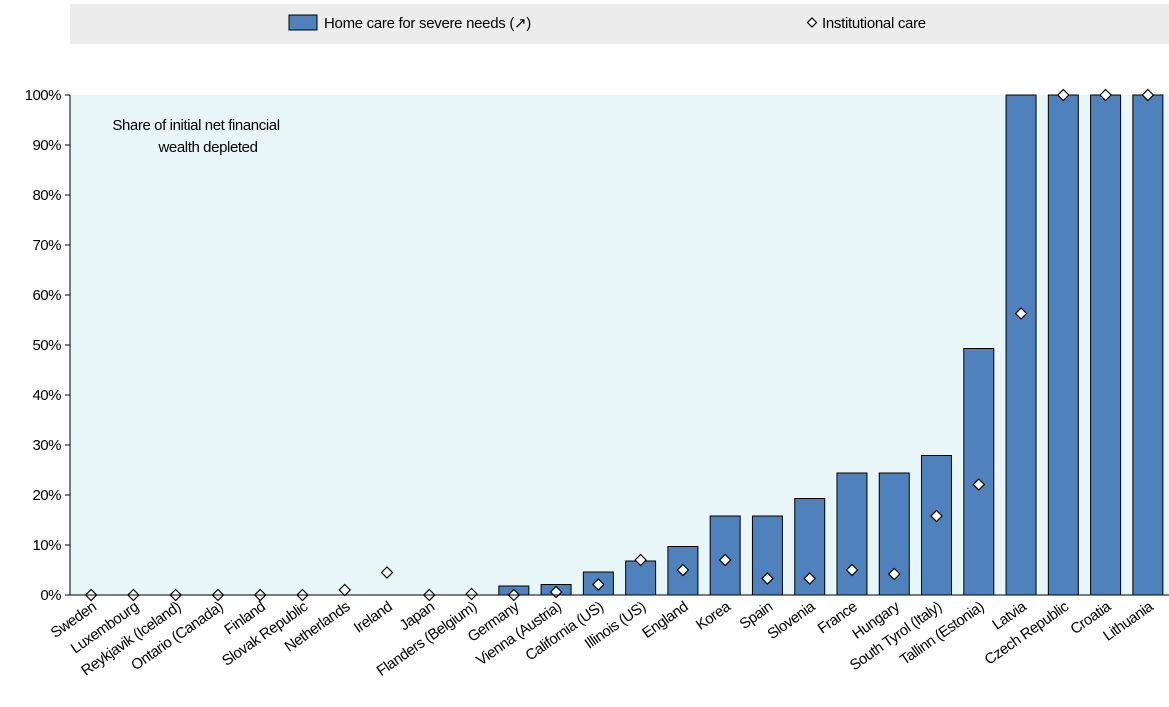  What do you see at coordinates (1128, 621) in the screenshot?
I see `x-tick-label: Lithuania` at bounding box center [1128, 621].